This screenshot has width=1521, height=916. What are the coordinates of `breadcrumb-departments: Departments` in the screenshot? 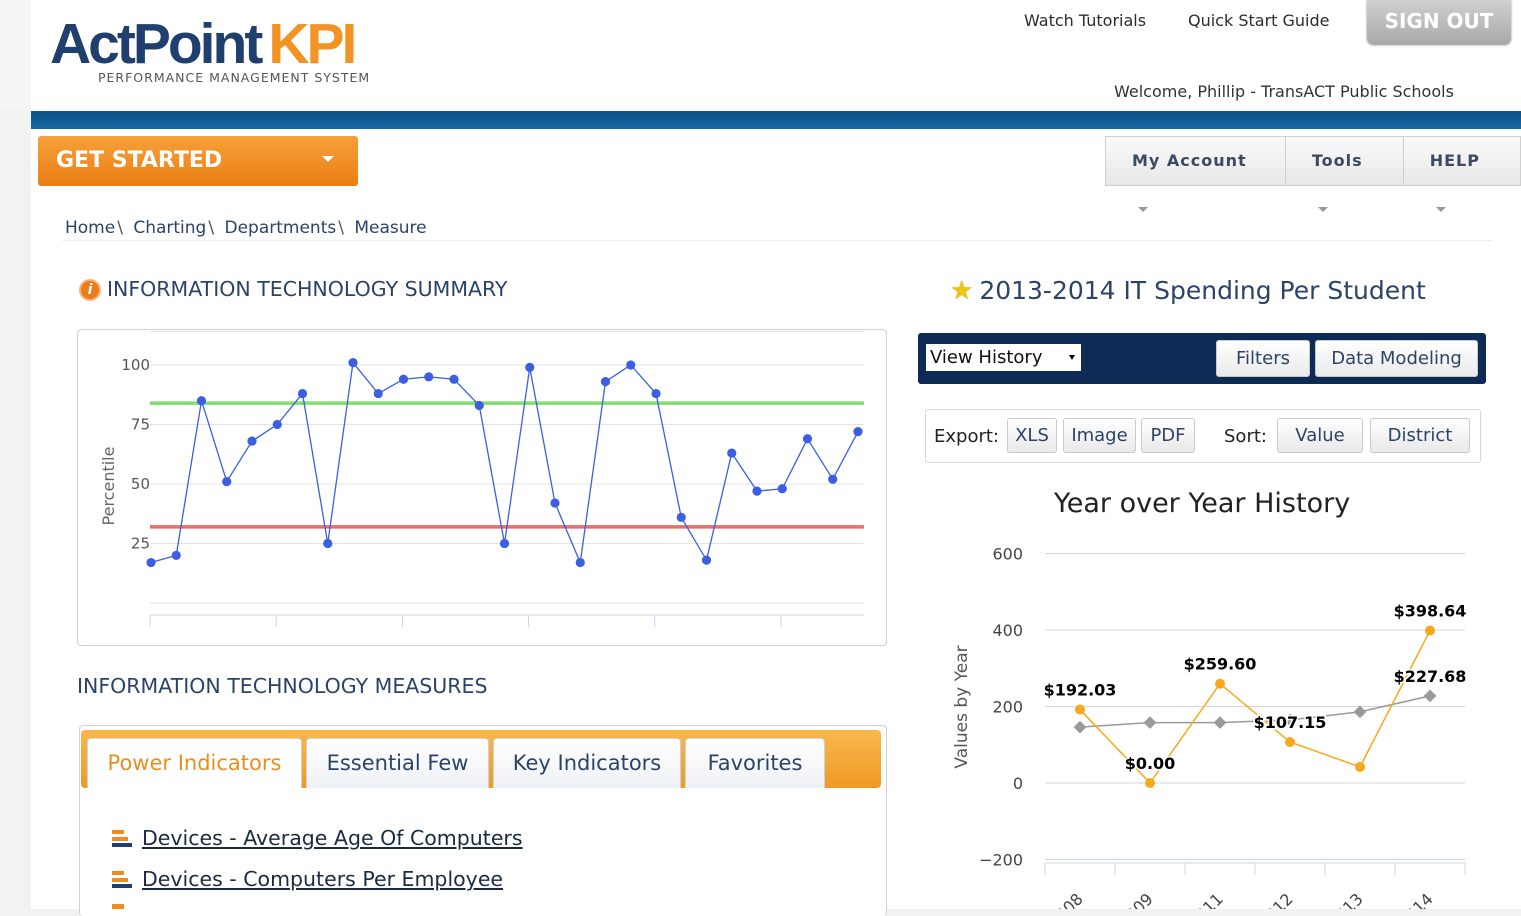 It's located at (280, 228).